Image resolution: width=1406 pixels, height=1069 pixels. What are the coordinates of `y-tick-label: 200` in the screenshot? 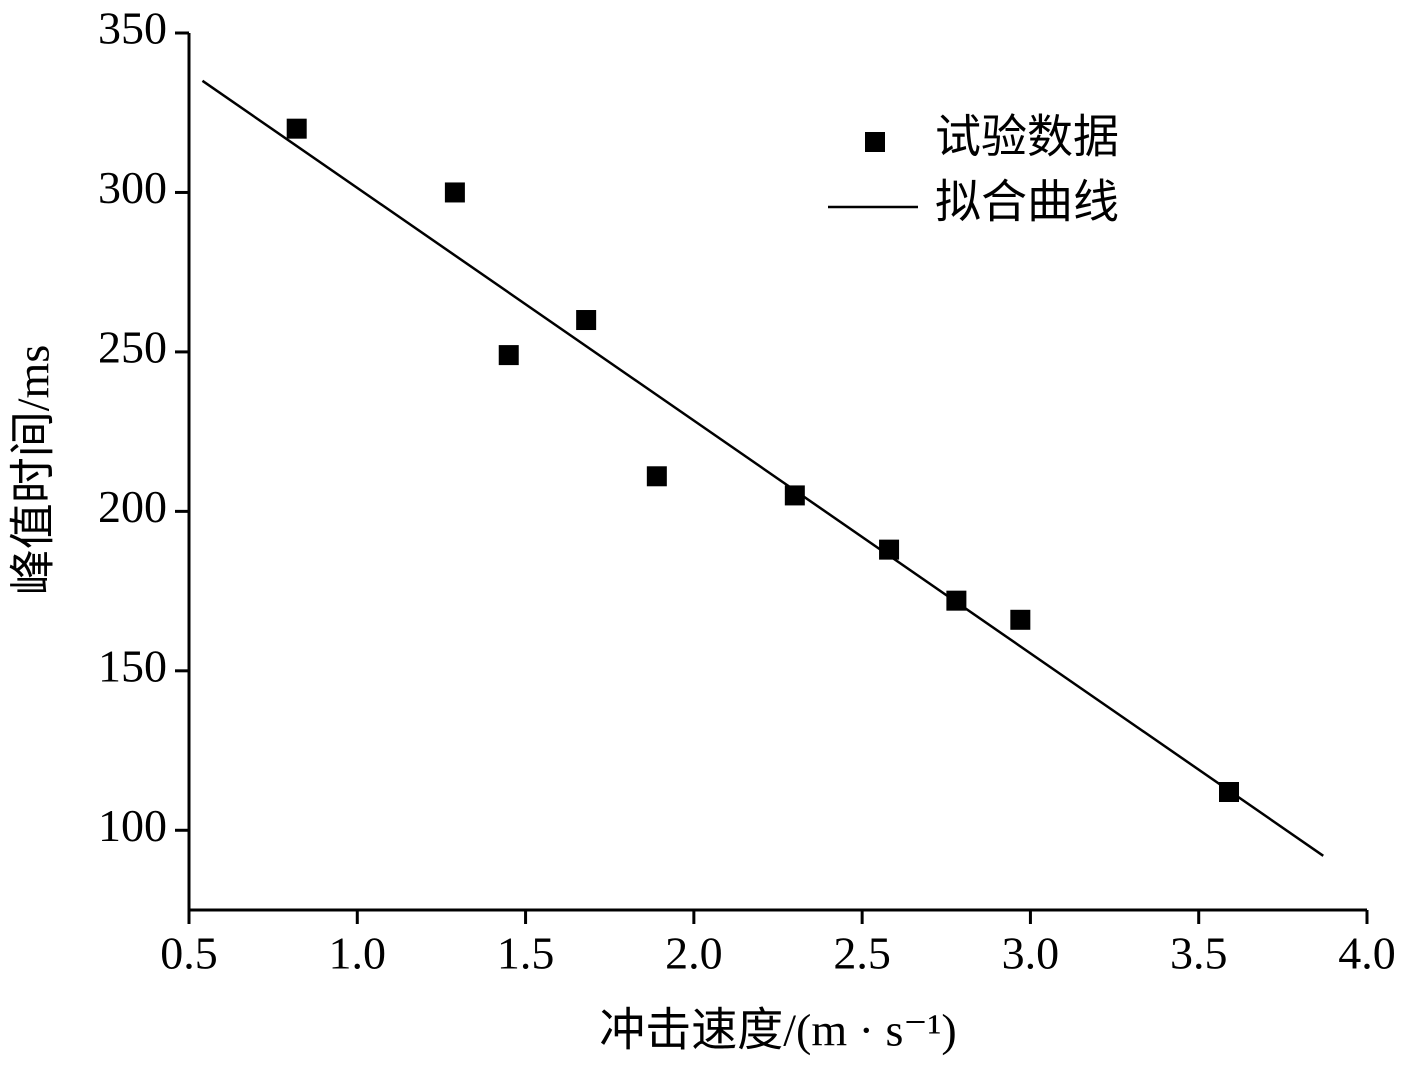 It's located at (132, 506).